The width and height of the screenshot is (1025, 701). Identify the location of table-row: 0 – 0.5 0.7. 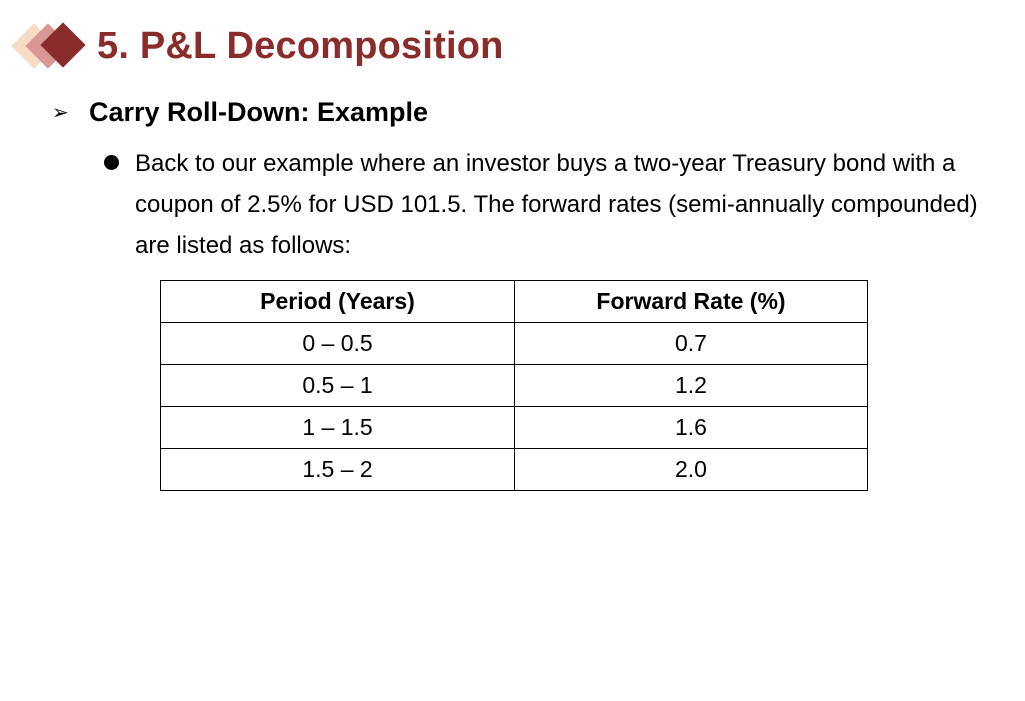
(514, 343).